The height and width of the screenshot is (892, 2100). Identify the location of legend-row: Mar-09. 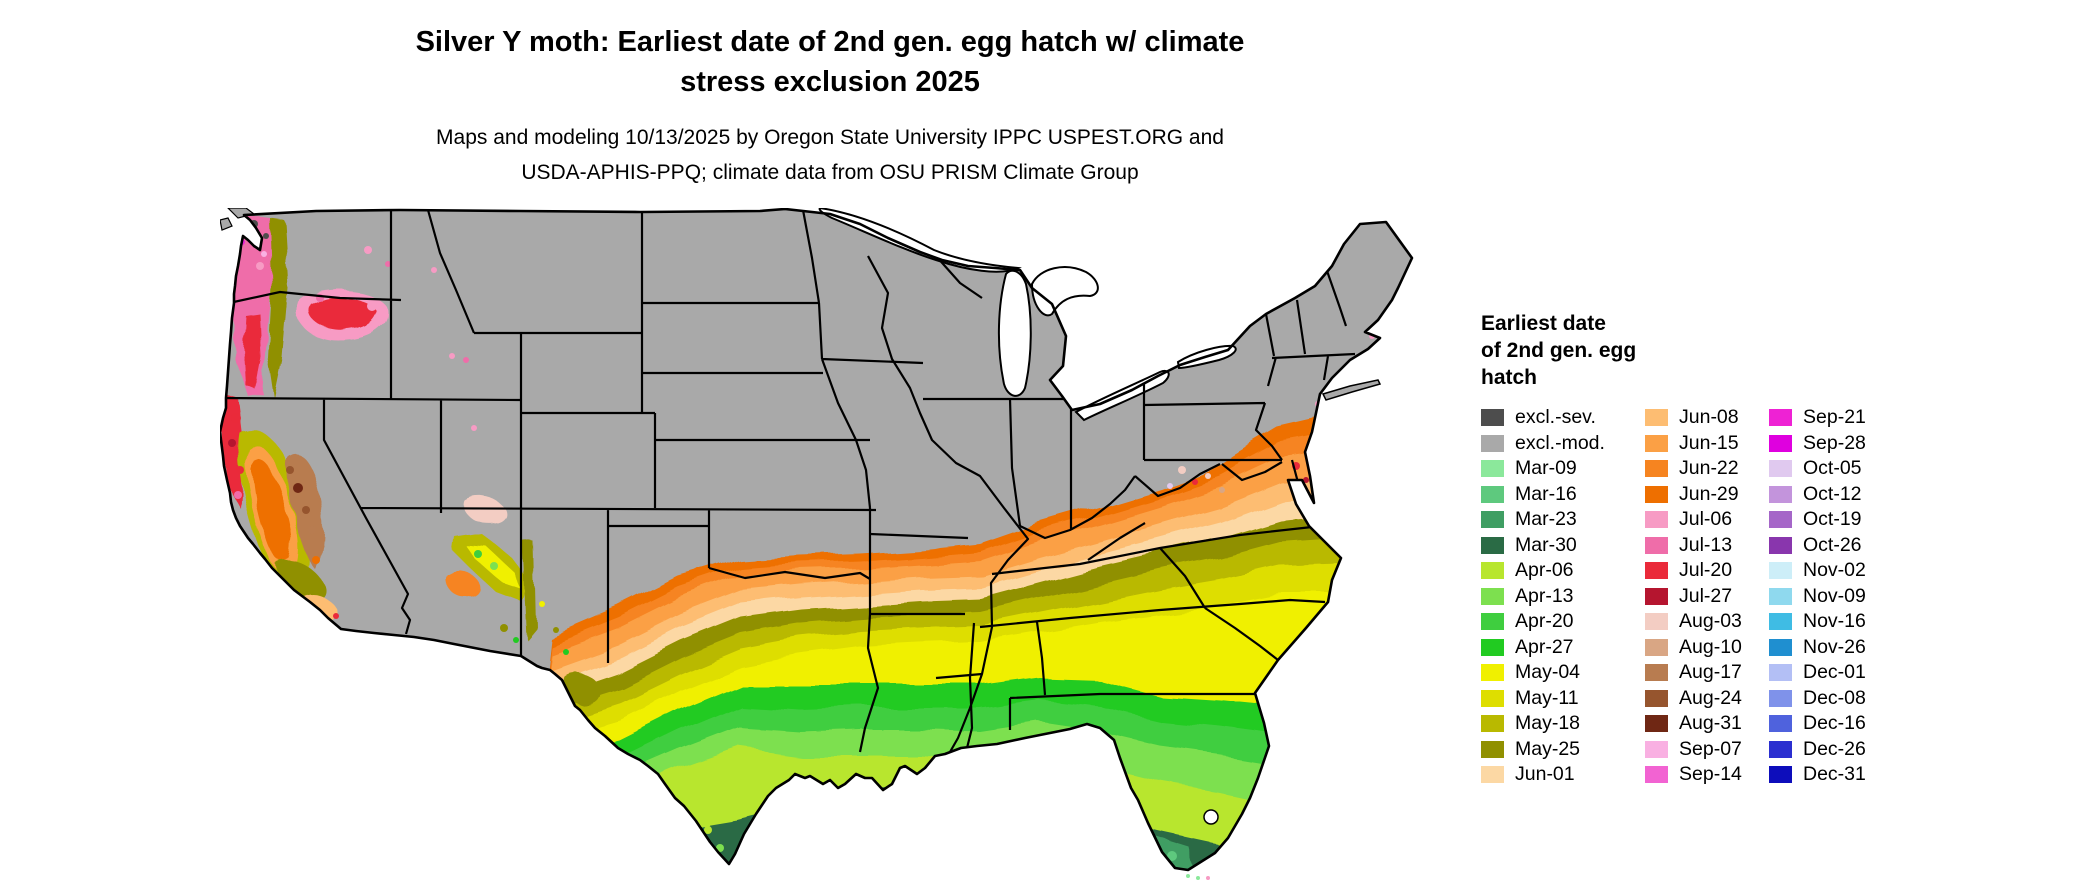
(1563, 469).